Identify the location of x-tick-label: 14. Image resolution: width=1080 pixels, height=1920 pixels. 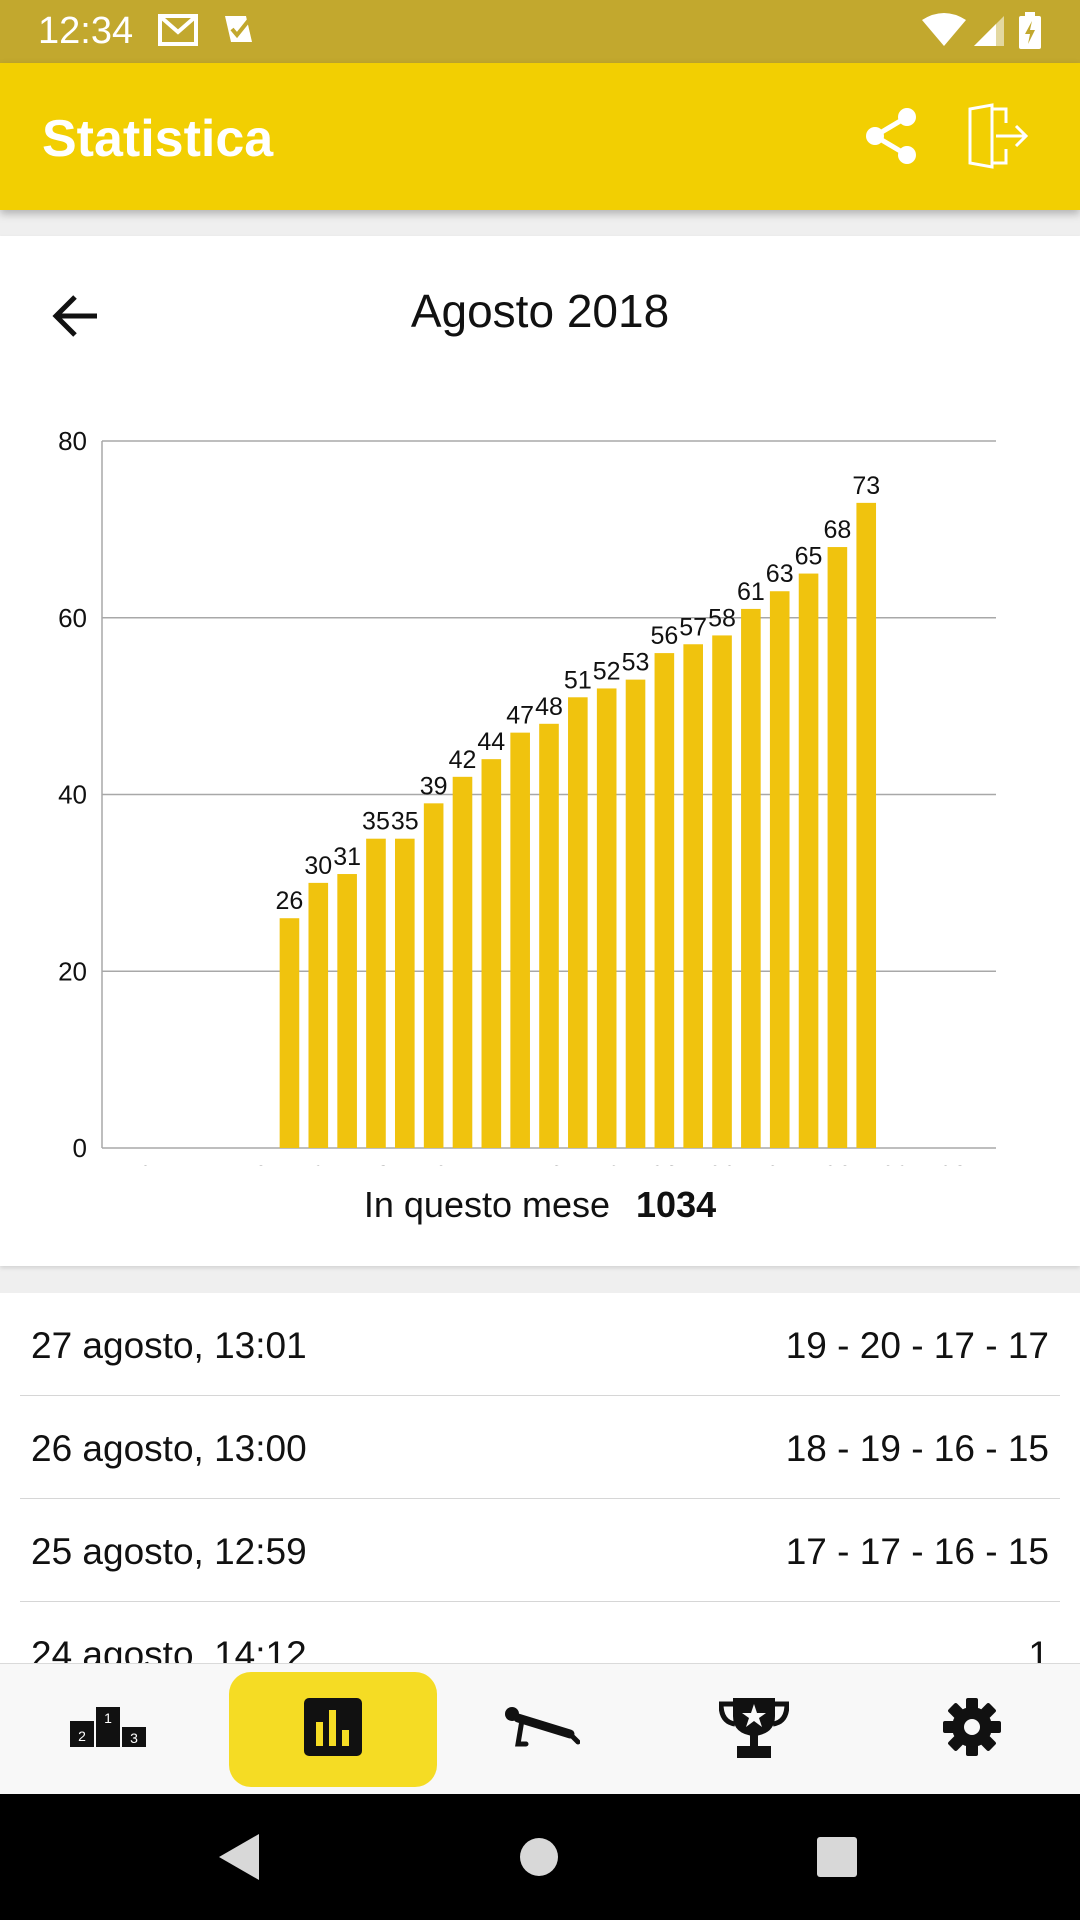
(491, 1163).